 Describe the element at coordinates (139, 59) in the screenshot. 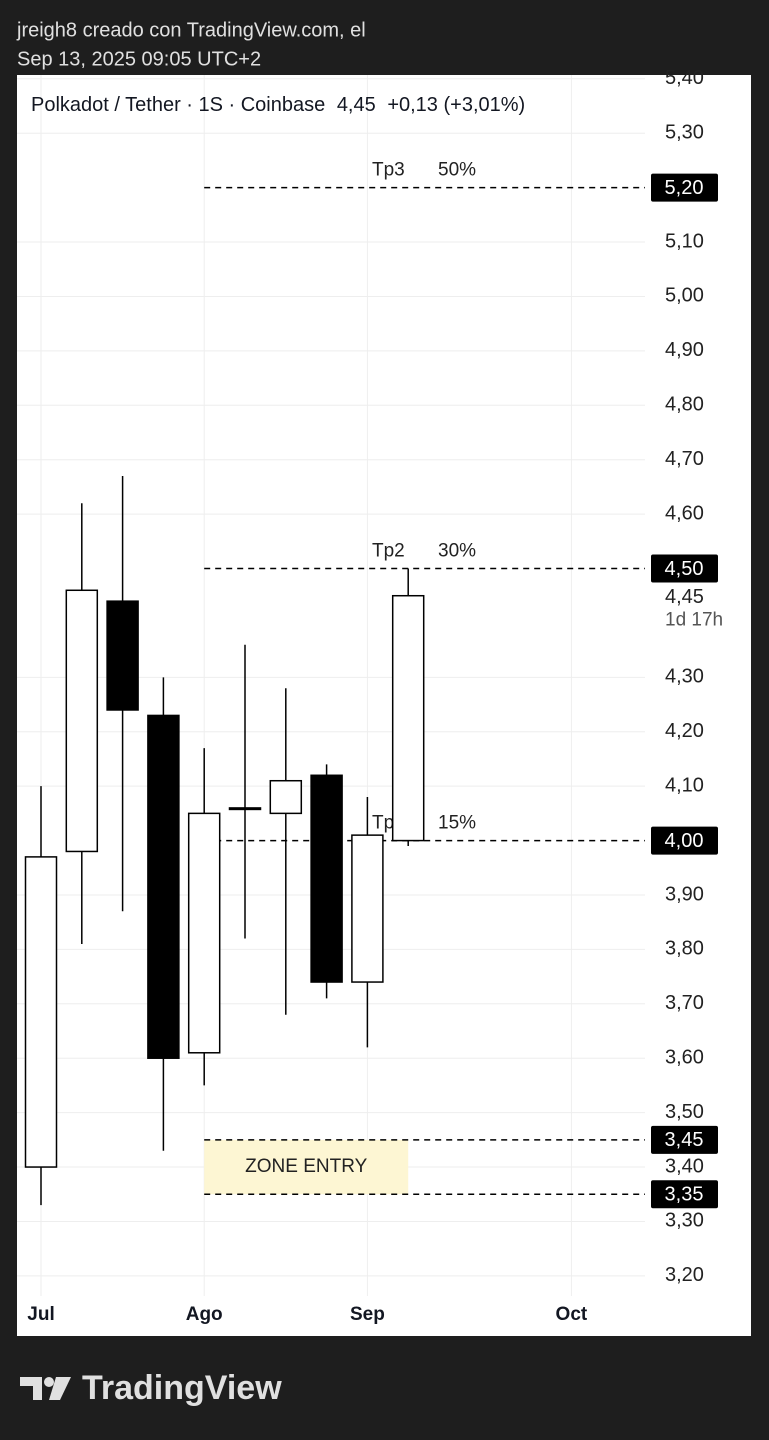

I see `header-line: Sep 13, 2025 09:05 UTC+2` at that location.